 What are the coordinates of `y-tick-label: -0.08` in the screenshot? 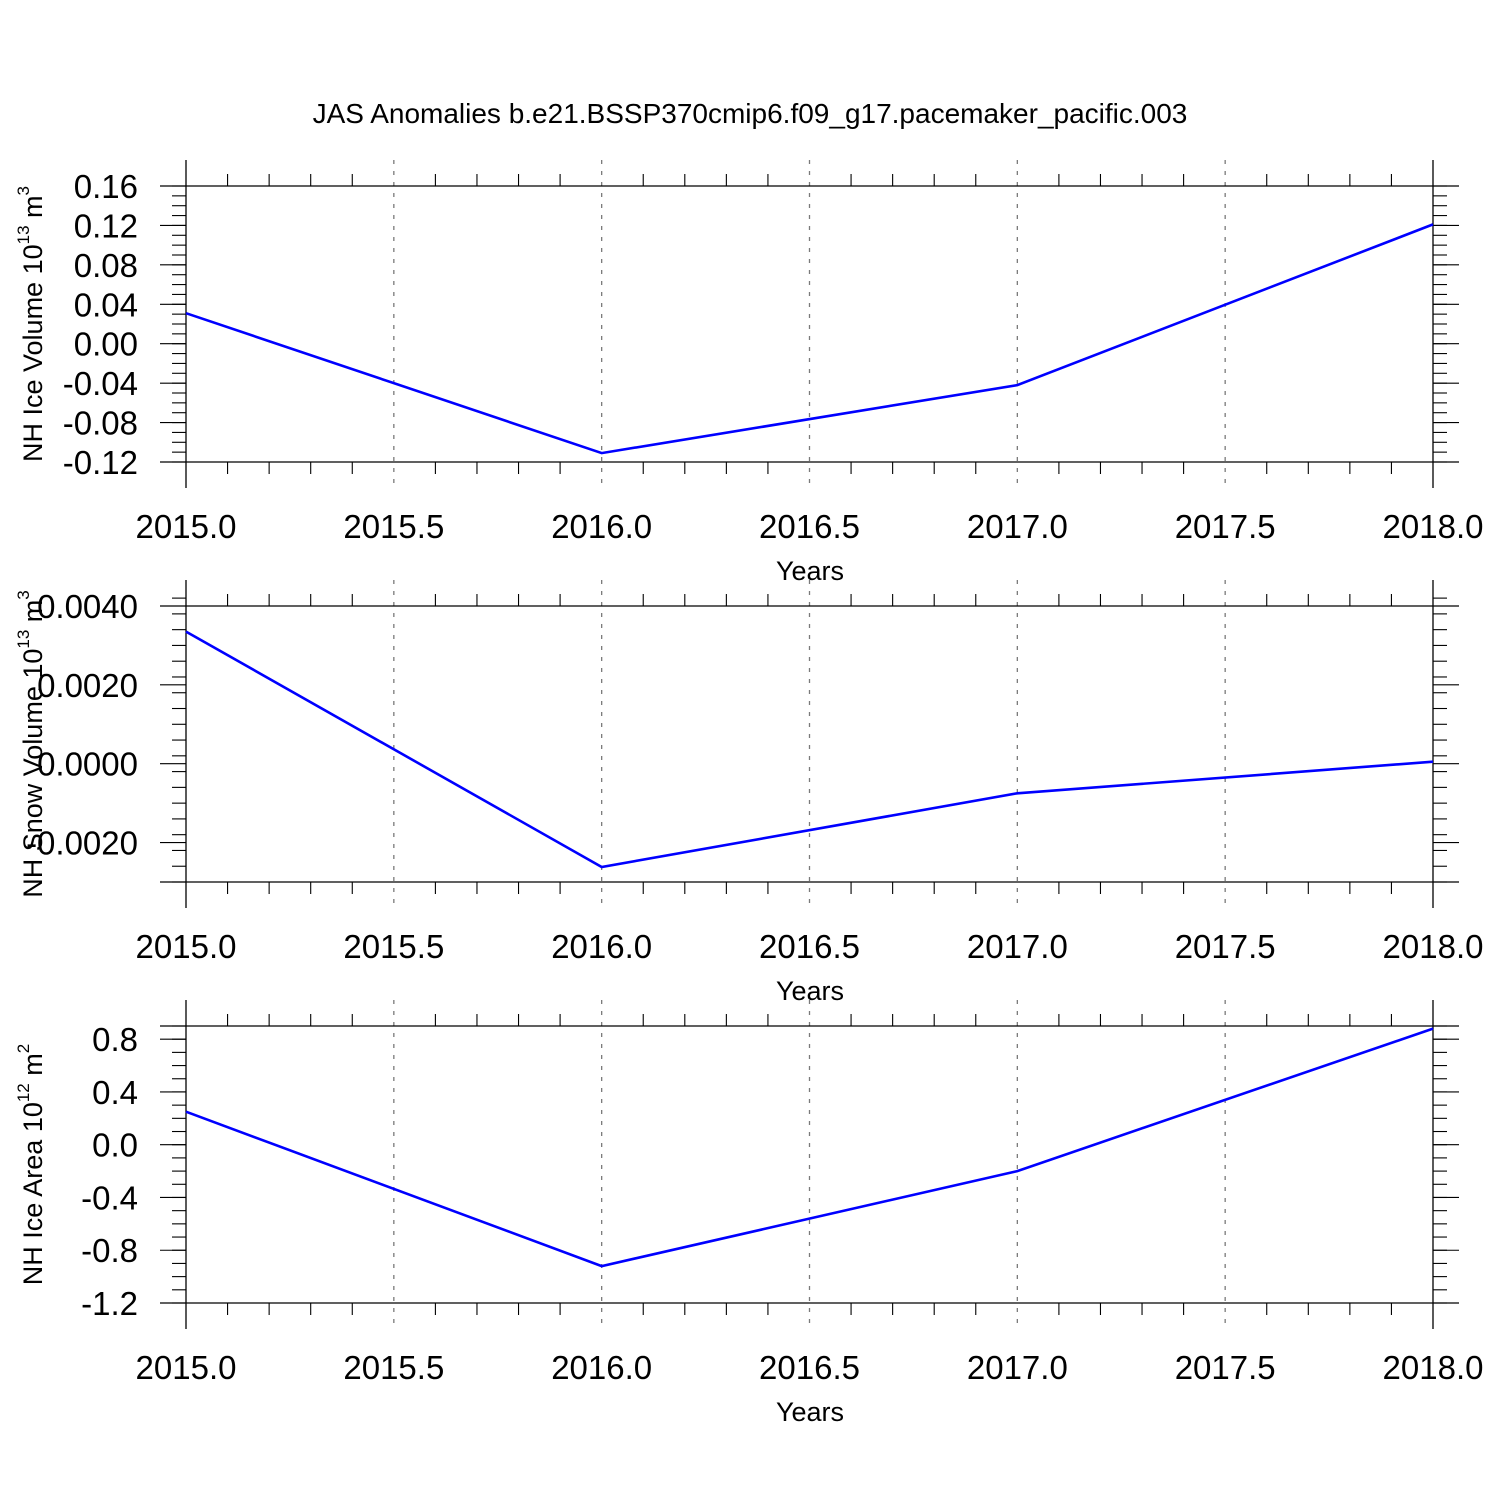 It's located at (100, 423).